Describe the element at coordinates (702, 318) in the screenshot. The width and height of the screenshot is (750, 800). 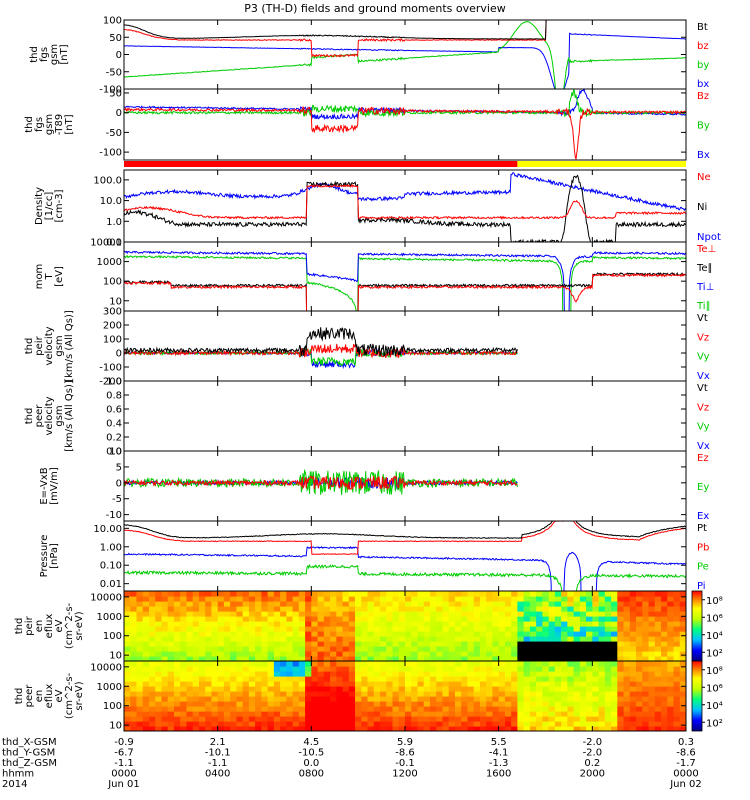
I see `legend-vt: Vt` at that location.